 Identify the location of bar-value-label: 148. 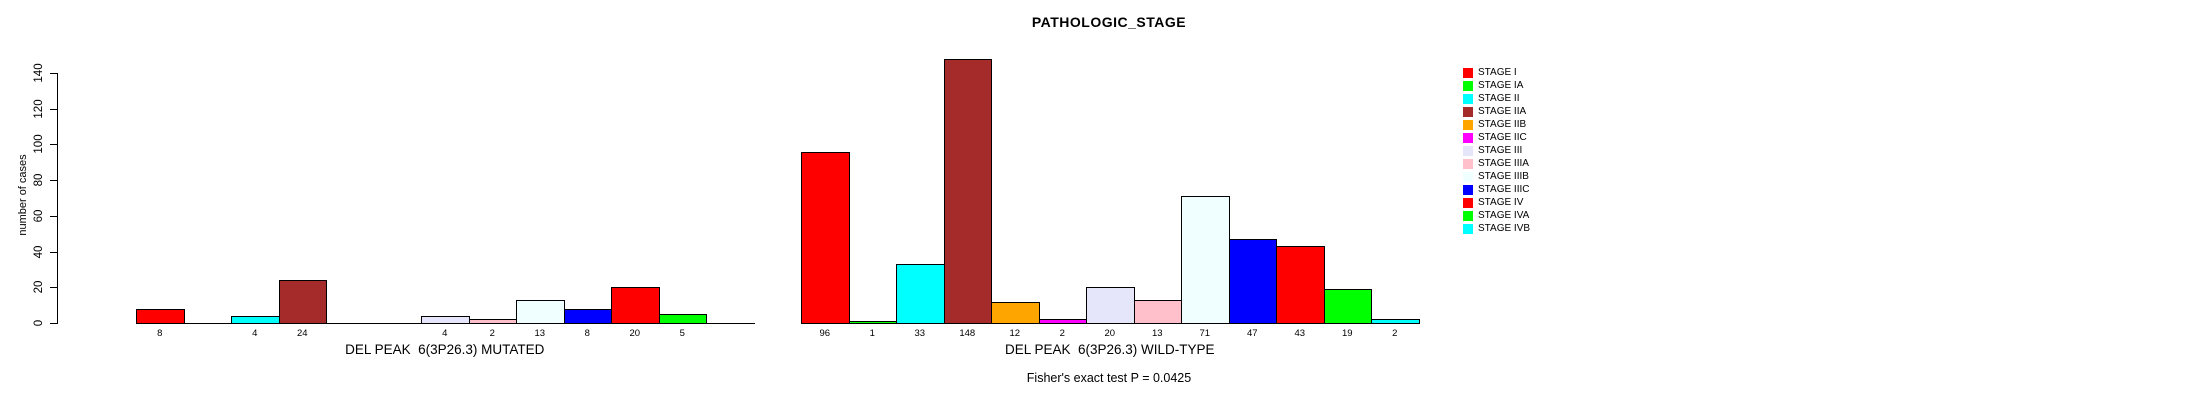
(967, 333).